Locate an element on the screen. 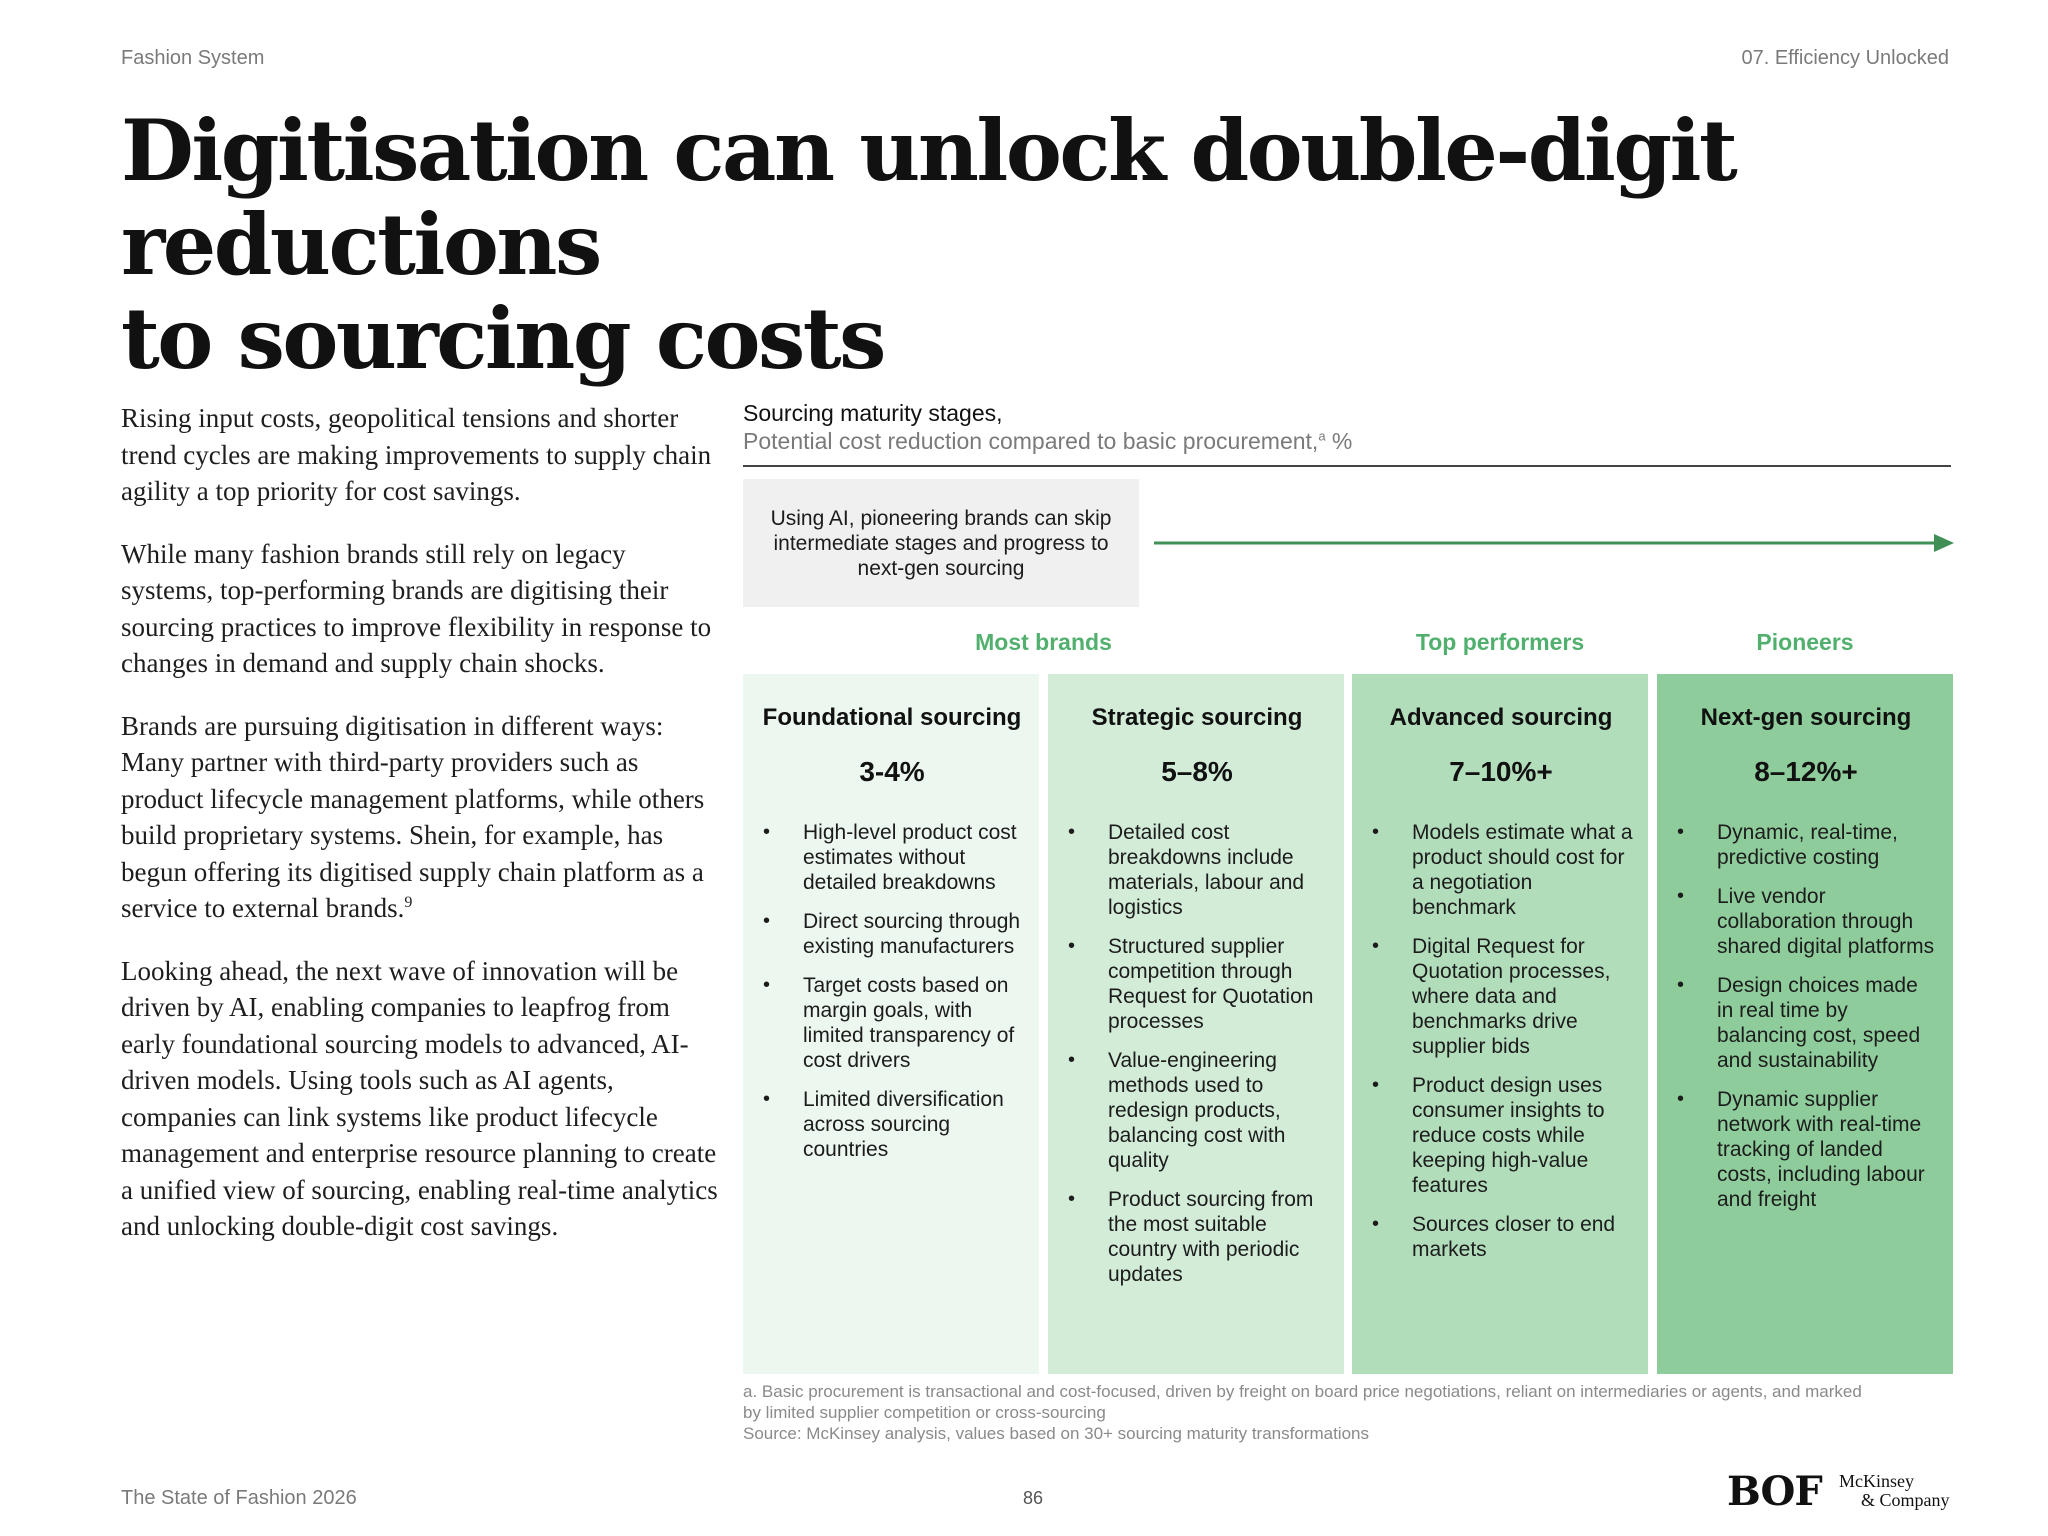 The image size is (2048, 1536). footnote-ref-9: 9 is located at coordinates (408, 902).